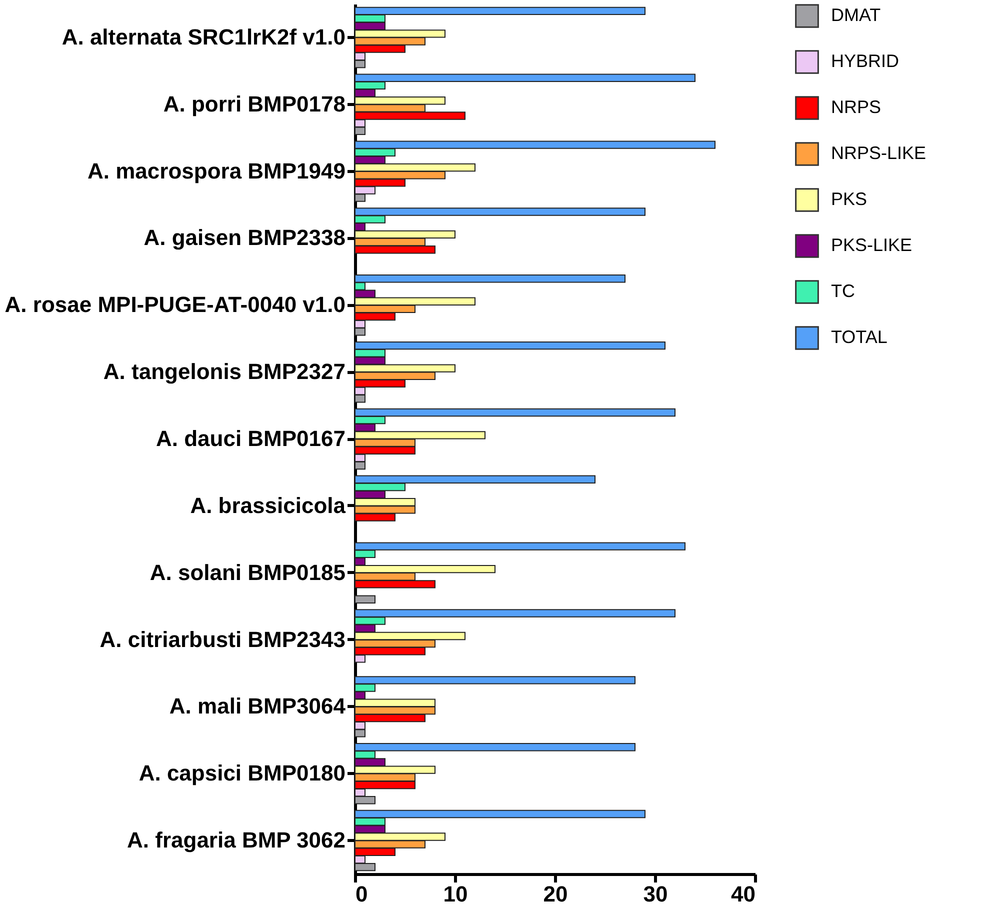 Image resolution: width=999 pixels, height=921 pixels. Describe the element at coordinates (849, 199) in the screenshot. I see `legend-label: PKS` at that location.